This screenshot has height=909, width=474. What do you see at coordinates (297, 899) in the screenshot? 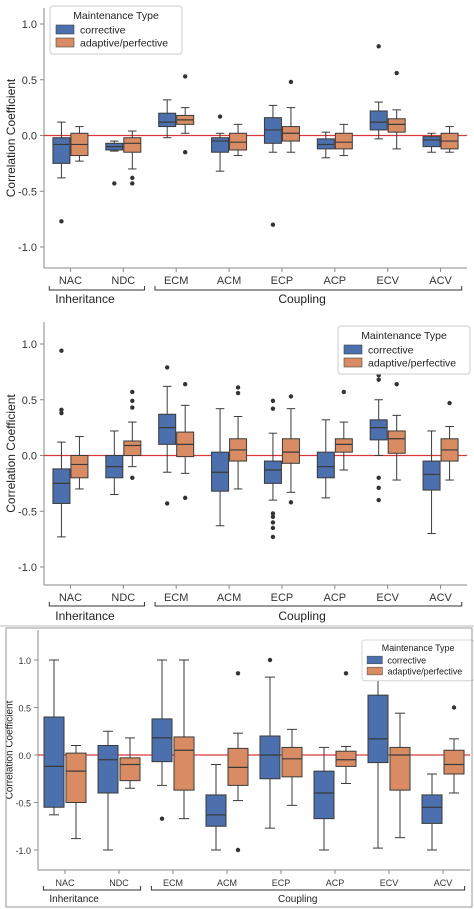
I see `group-label: Coupling` at bounding box center [297, 899].